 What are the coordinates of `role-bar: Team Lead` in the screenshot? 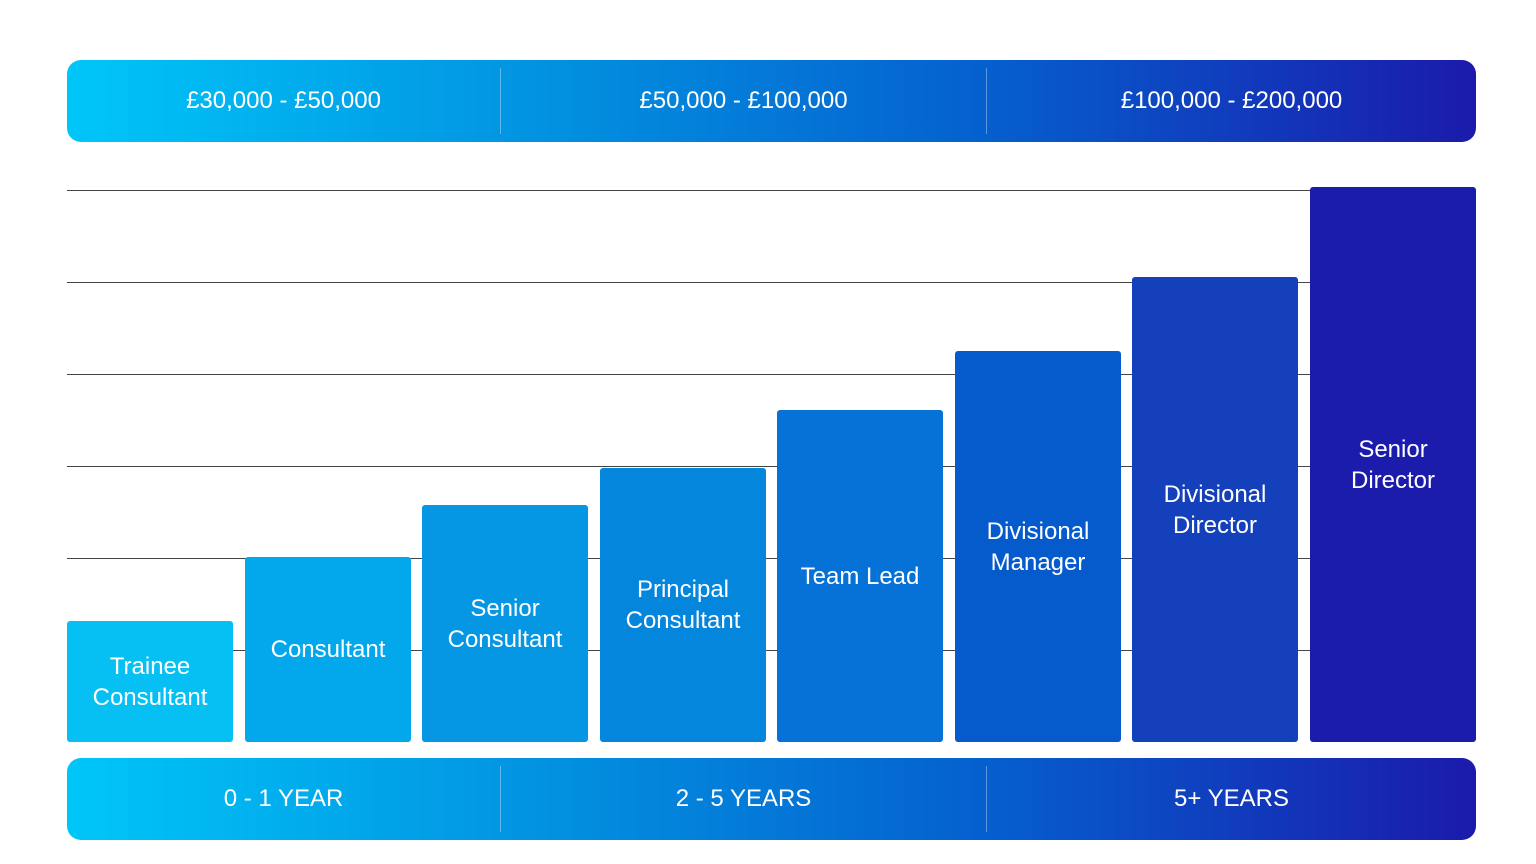 It's located at (860, 576).